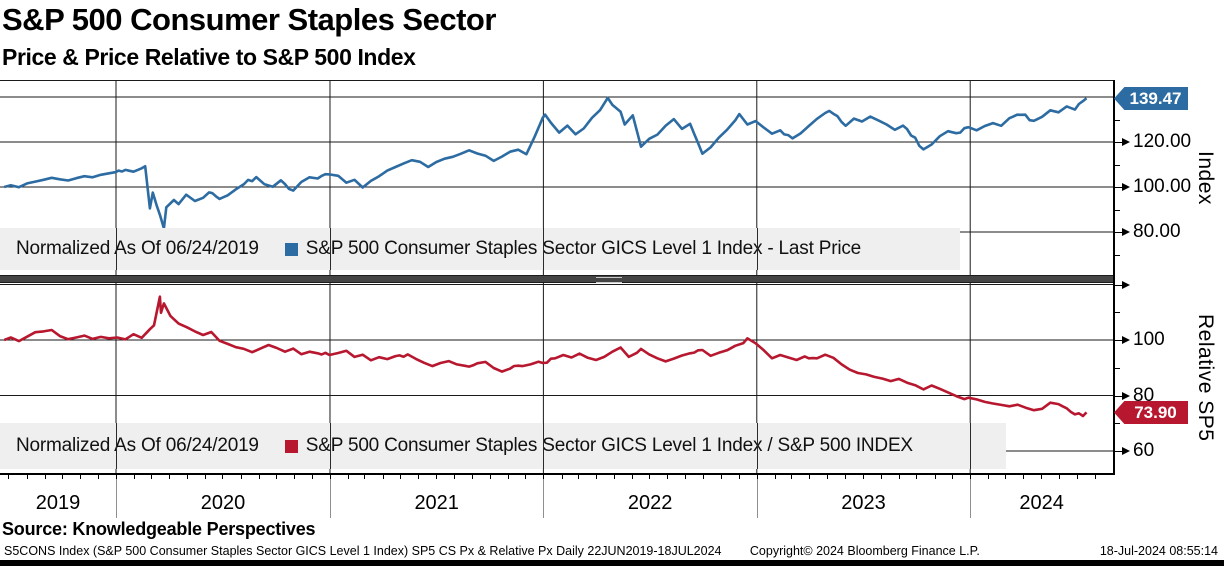  Describe the element at coordinates (1149, 339) in the screenshot. I see `y-tick-label: 100` at that location.